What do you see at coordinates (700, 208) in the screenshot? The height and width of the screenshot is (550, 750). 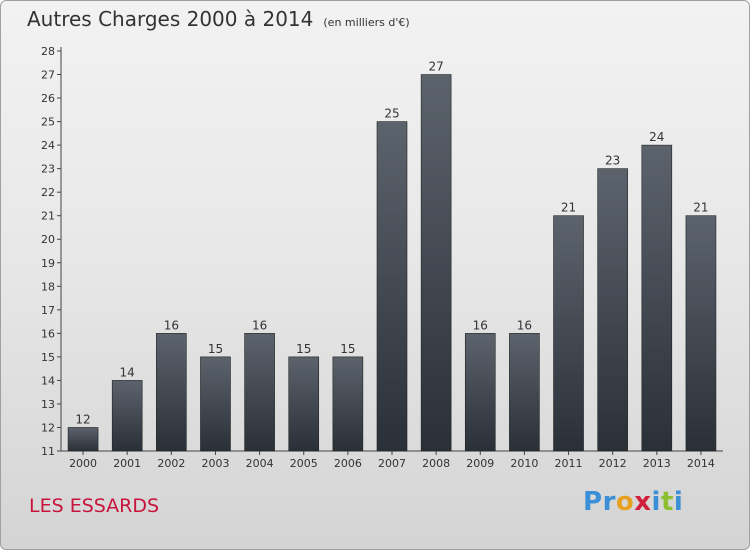 I see `value-label-2014: 21` at bounding box center [700, 208].